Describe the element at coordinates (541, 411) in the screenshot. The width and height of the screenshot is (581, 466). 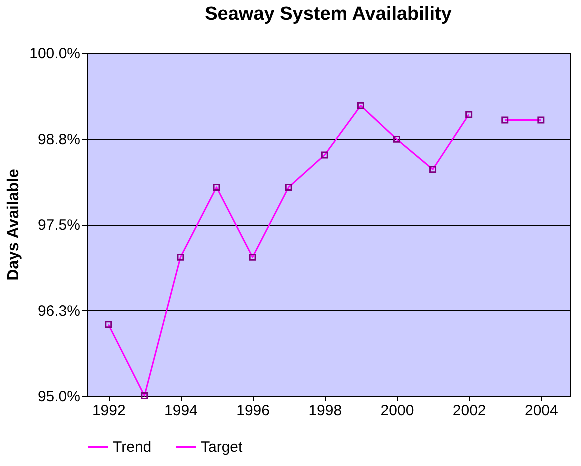
I see `x-tick-label: 2004` at that location.